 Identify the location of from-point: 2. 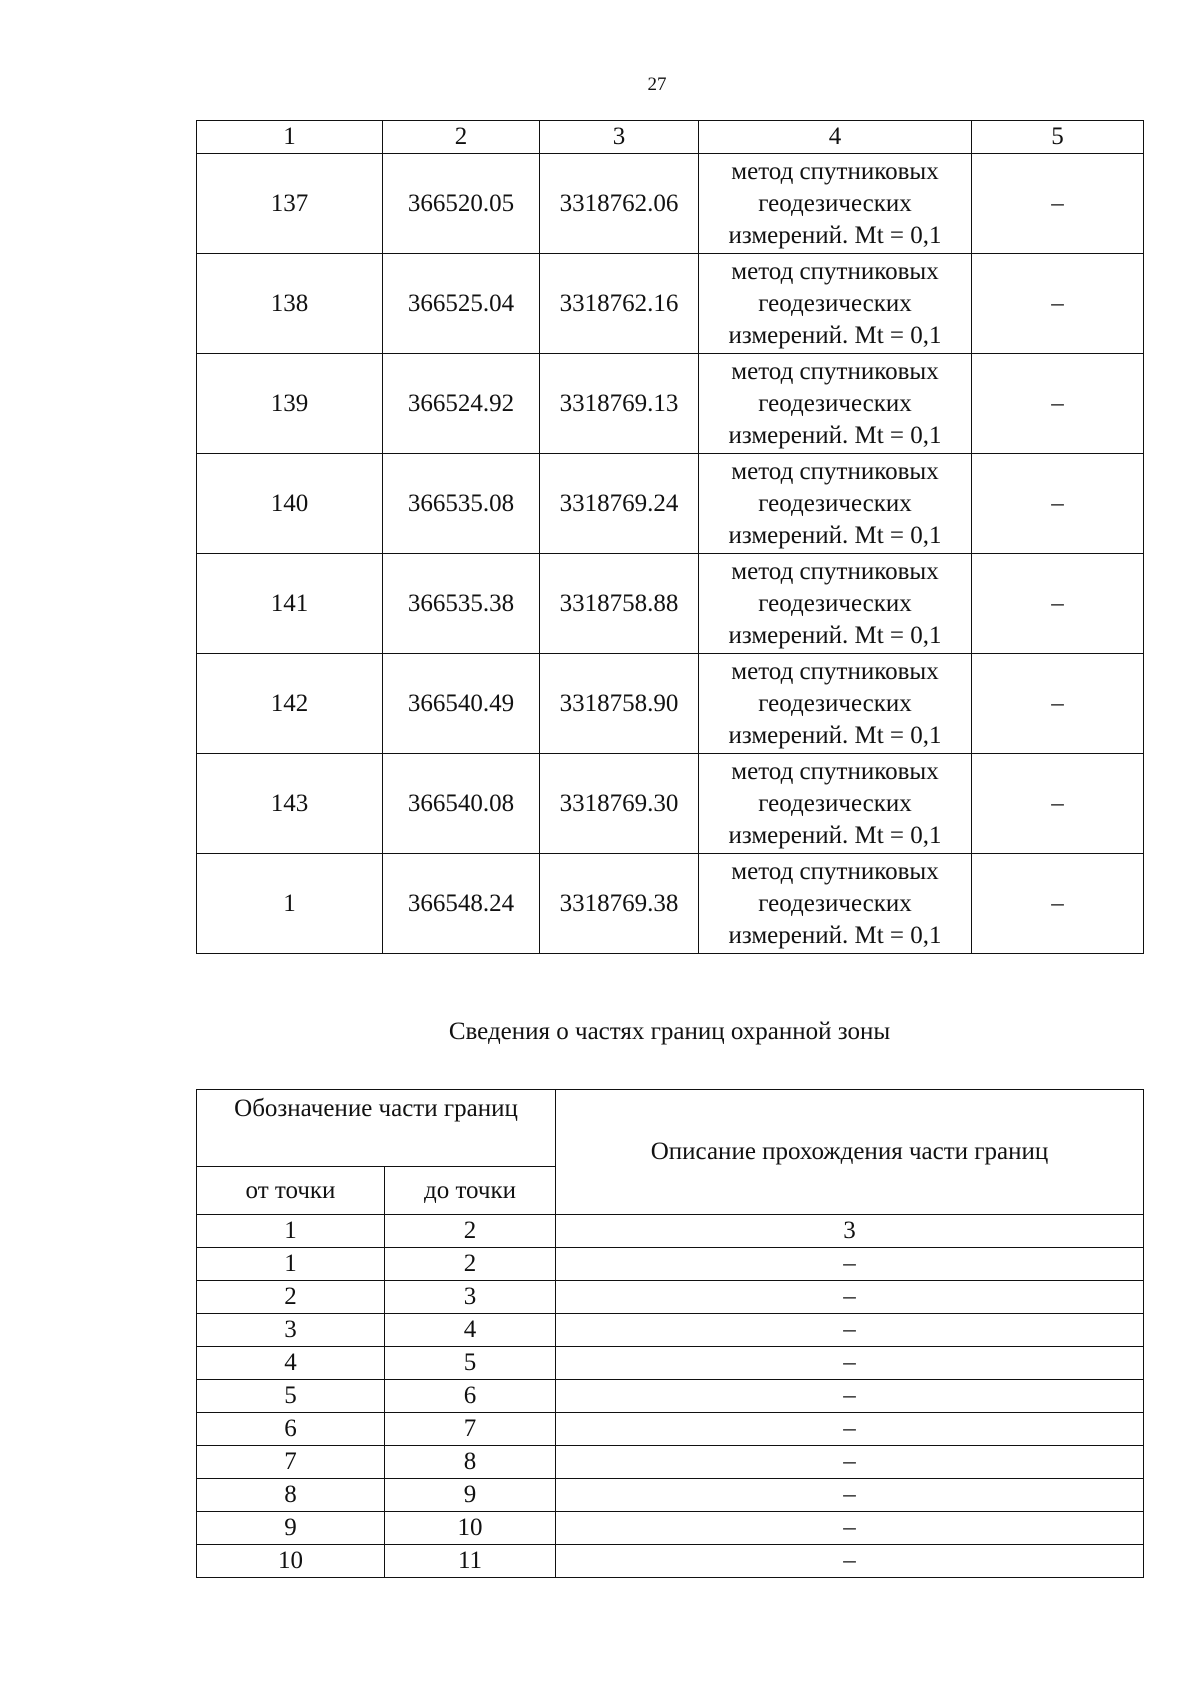
(290, 1297).